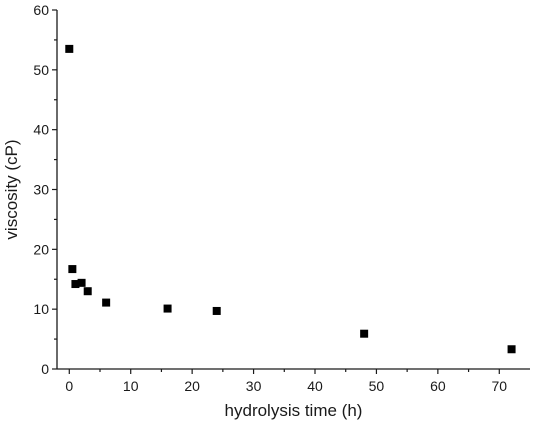 The image size is (550, 430). I want to click on y-tick-label: 0, so click(45, 369).